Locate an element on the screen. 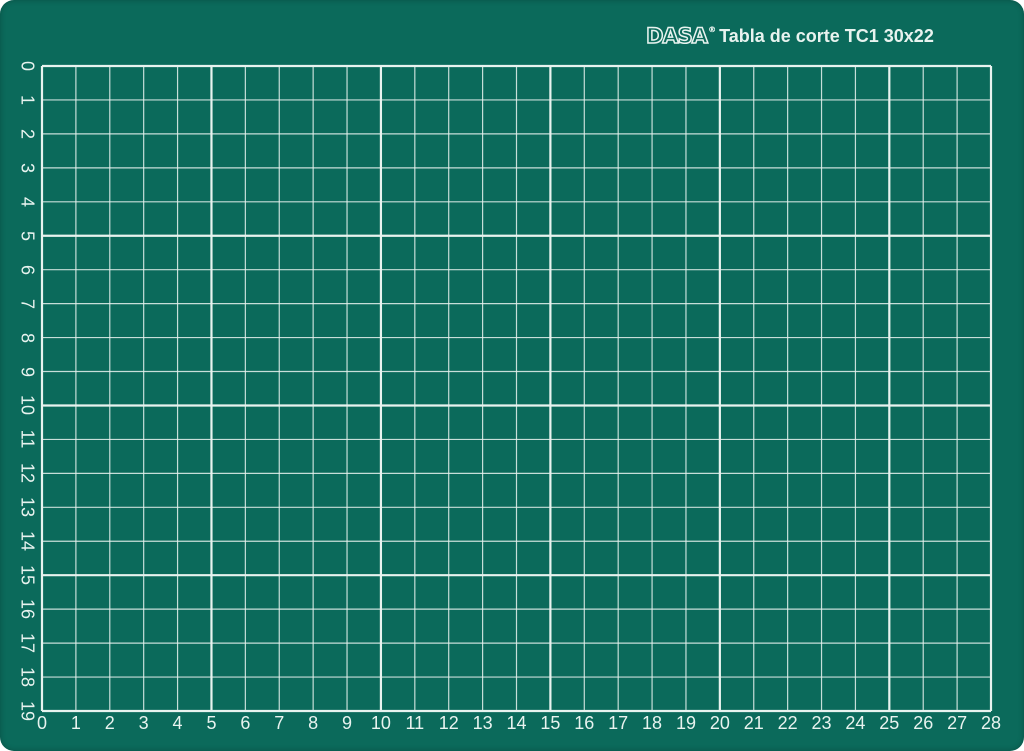 The image size is (1024, 751). x-tick-label: 26 is located at coordinates (923, 723).